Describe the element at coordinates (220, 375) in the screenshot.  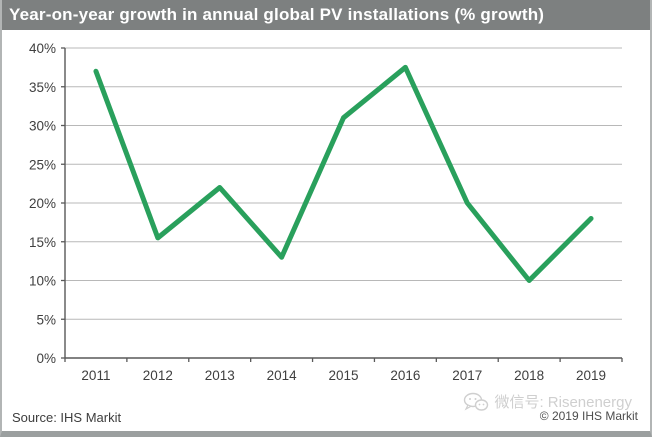
I see `x-axis-label: 2013` at that location.